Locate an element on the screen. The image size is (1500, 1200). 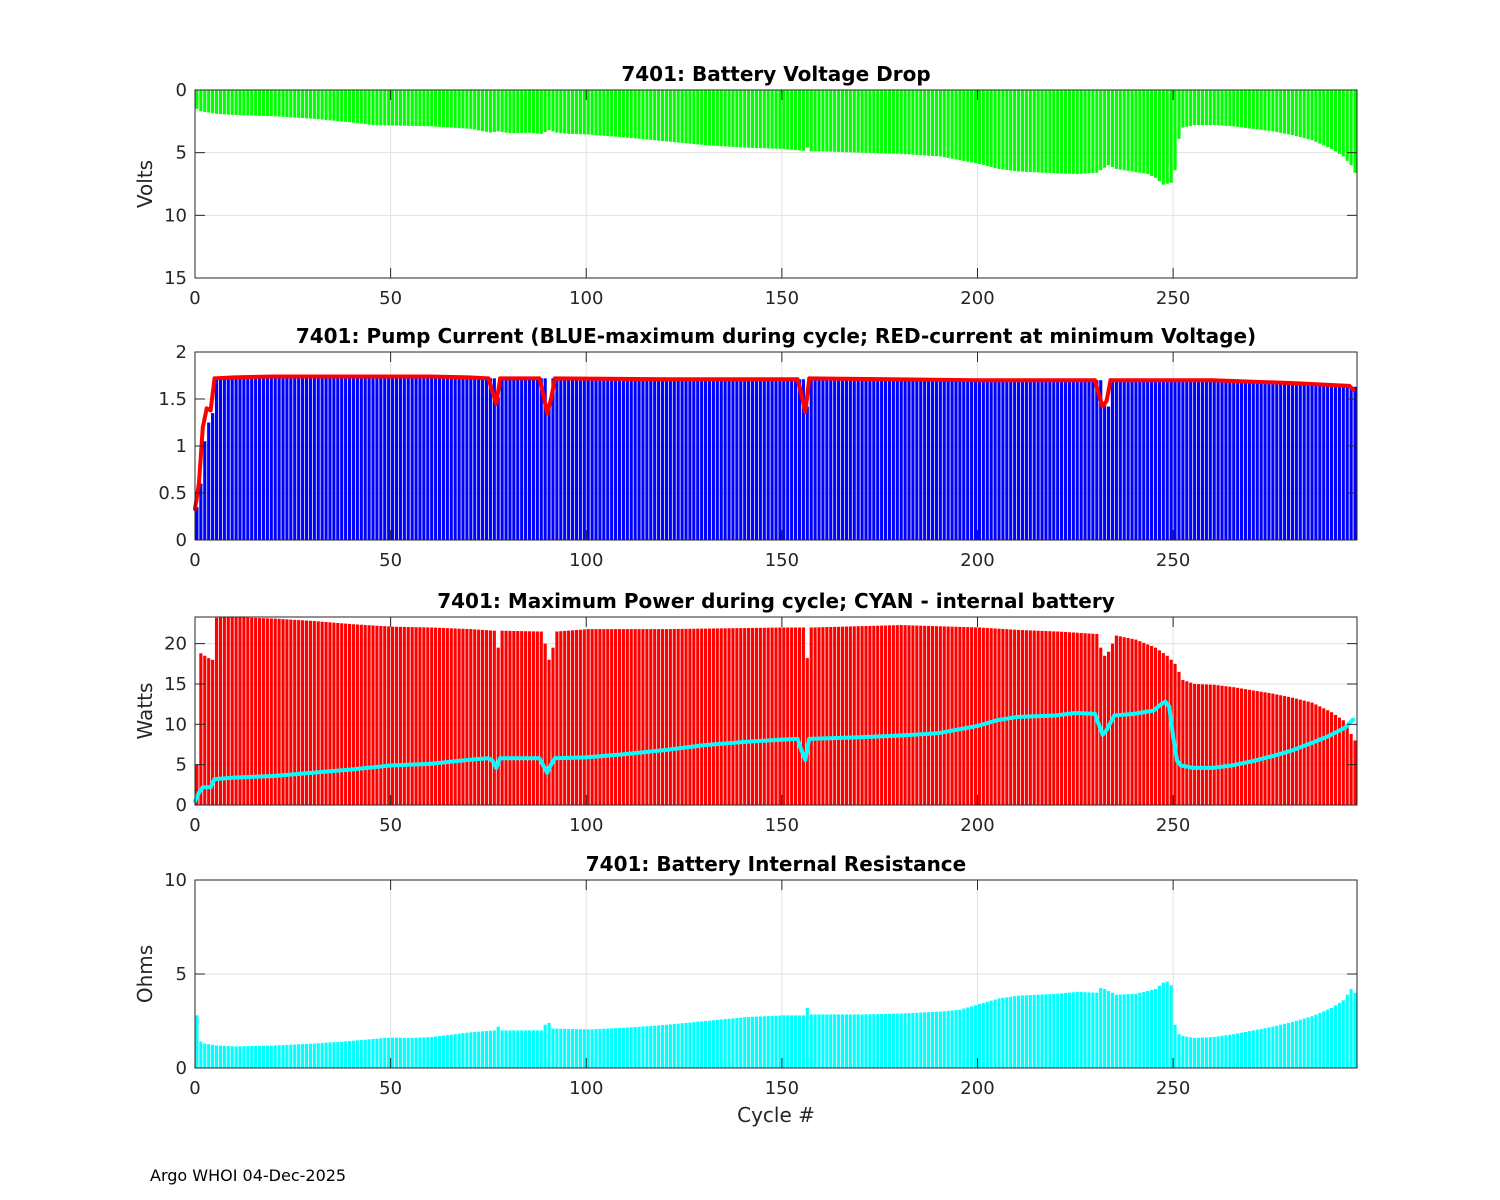
x-tick-label: 0 is located at coordinates (194, 1088).